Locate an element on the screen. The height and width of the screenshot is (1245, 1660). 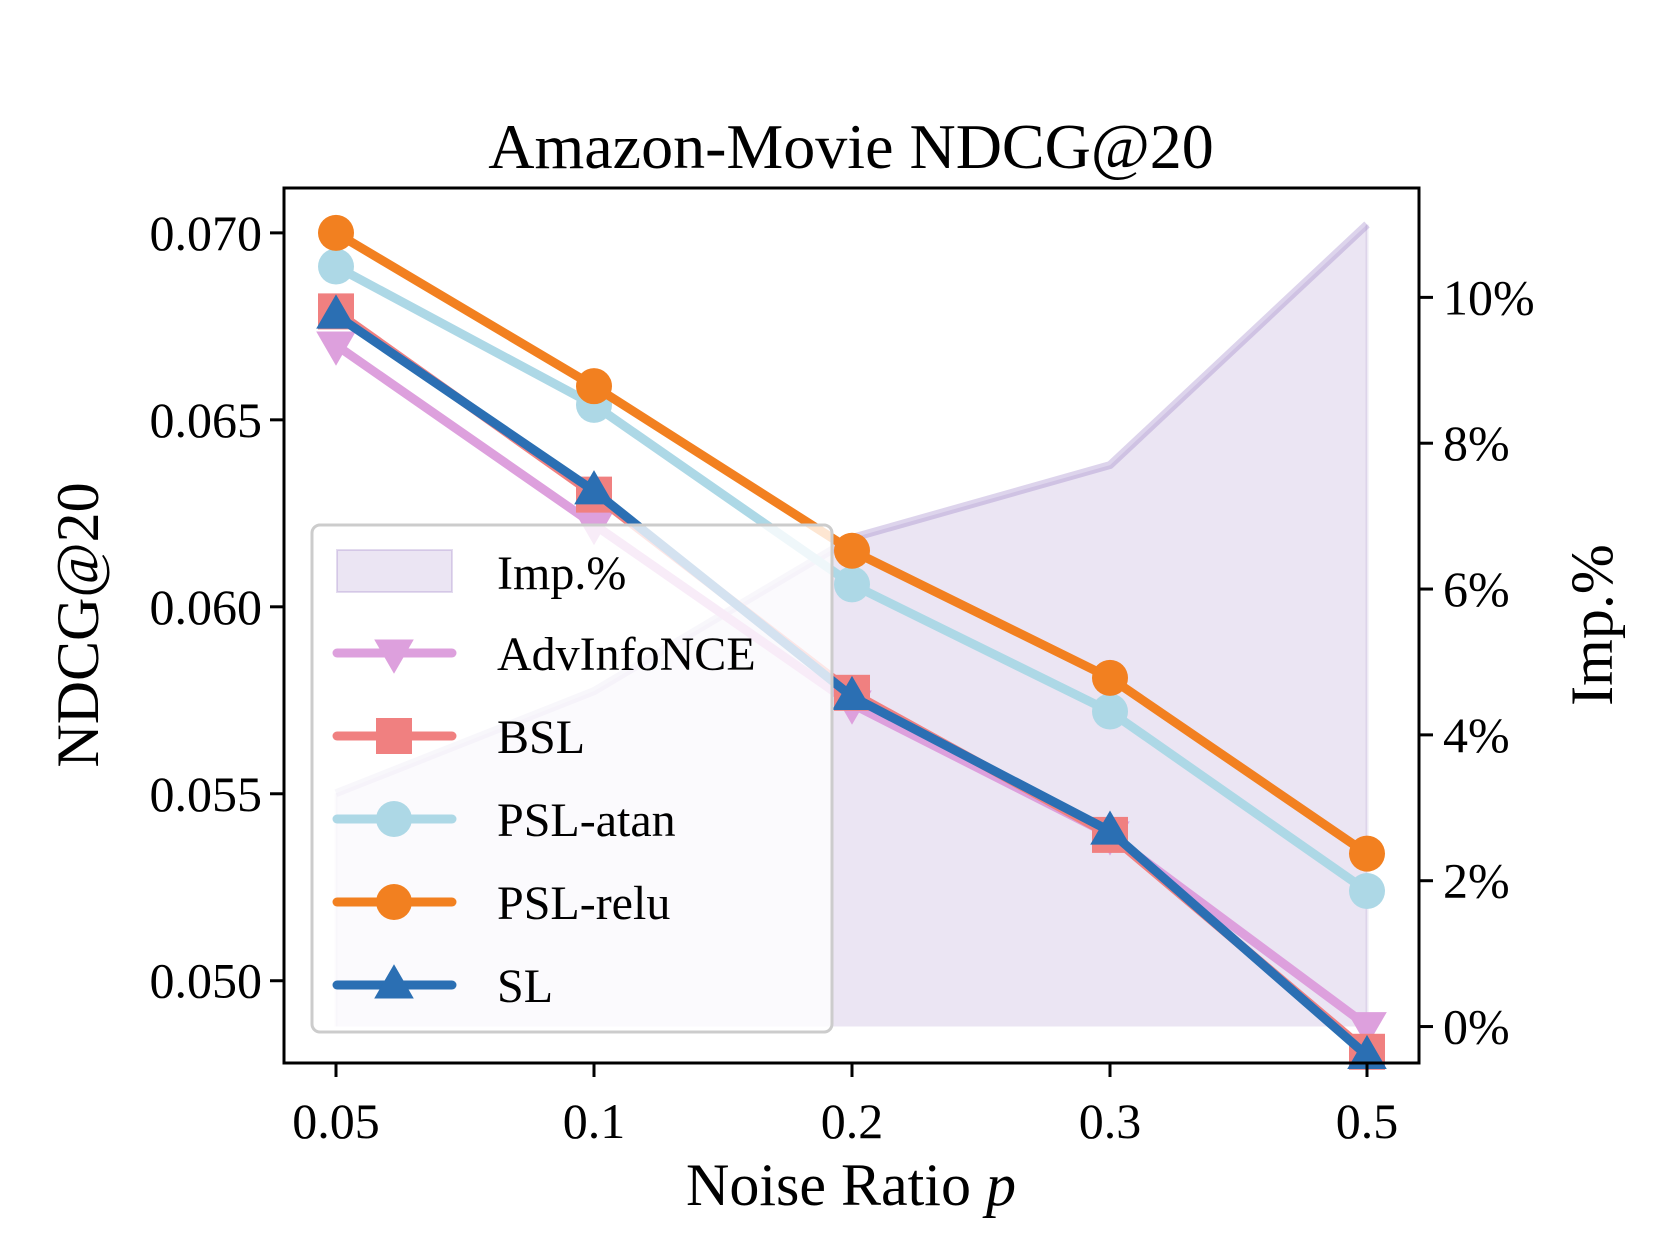
legend-label-bsl: BSL is located at coordinates (541, 737).